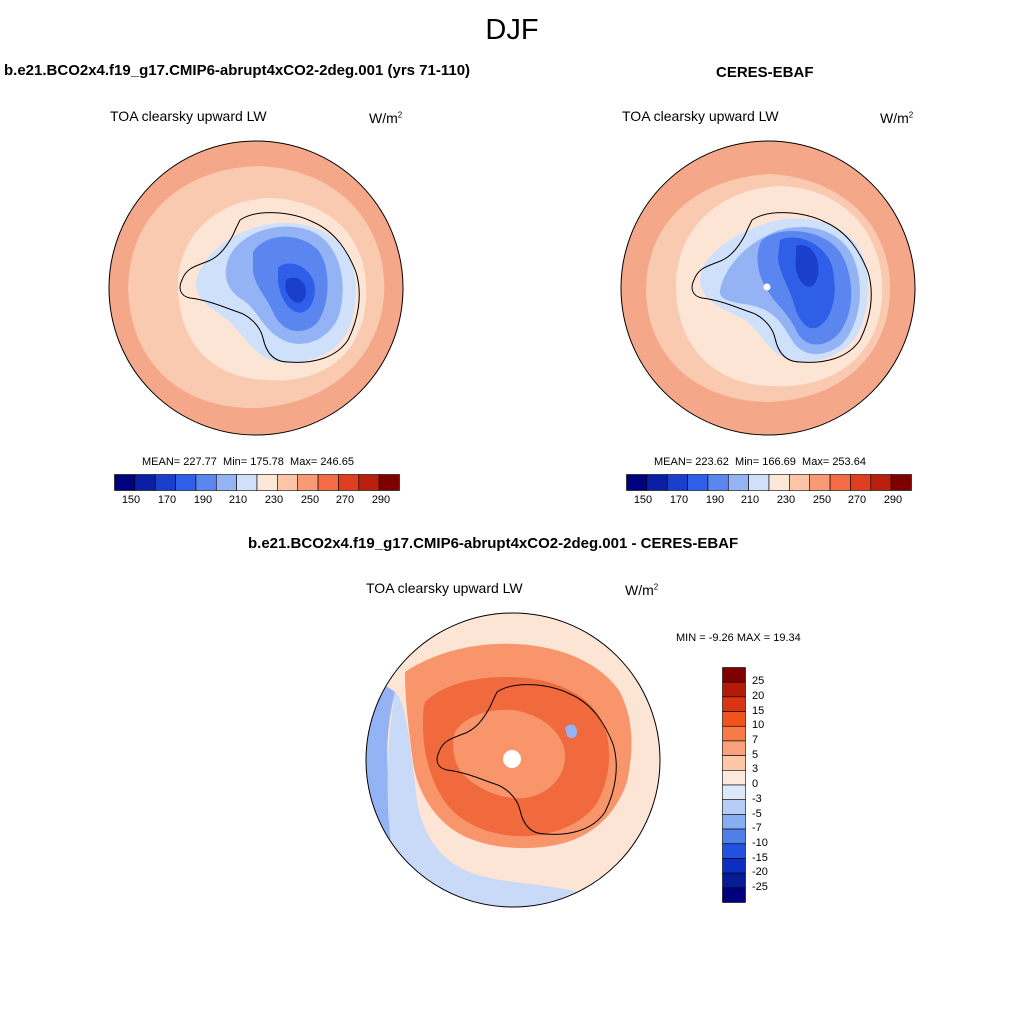 This screenshot has width=1024, height=1024. I want to click on diff-coastline, so click(526, 759).